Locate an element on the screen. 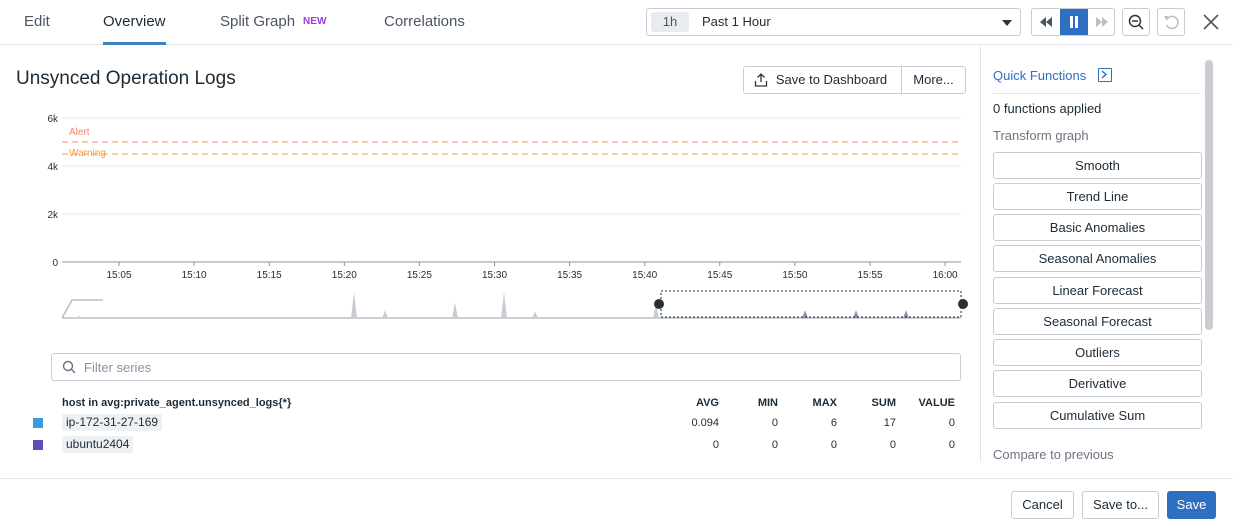 This screenshot has height=531, width=1233. pause-button is located at coordinates (1074, 22).